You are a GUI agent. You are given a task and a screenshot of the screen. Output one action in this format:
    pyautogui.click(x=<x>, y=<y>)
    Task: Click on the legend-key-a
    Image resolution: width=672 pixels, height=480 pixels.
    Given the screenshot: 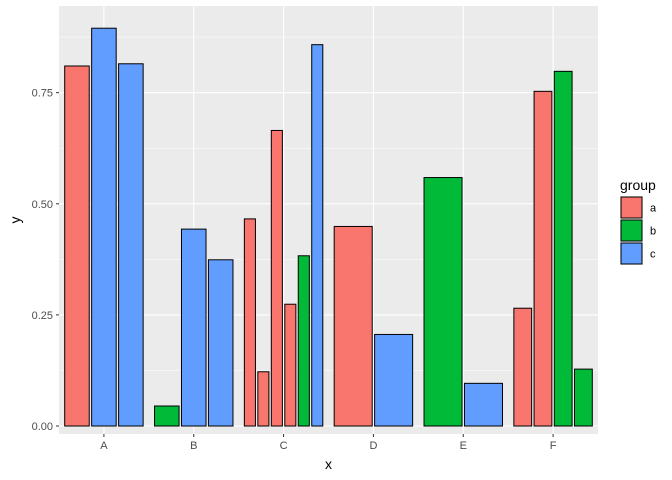 What is the action you would take?
    pyautogui.click(x=631, y=207)
    